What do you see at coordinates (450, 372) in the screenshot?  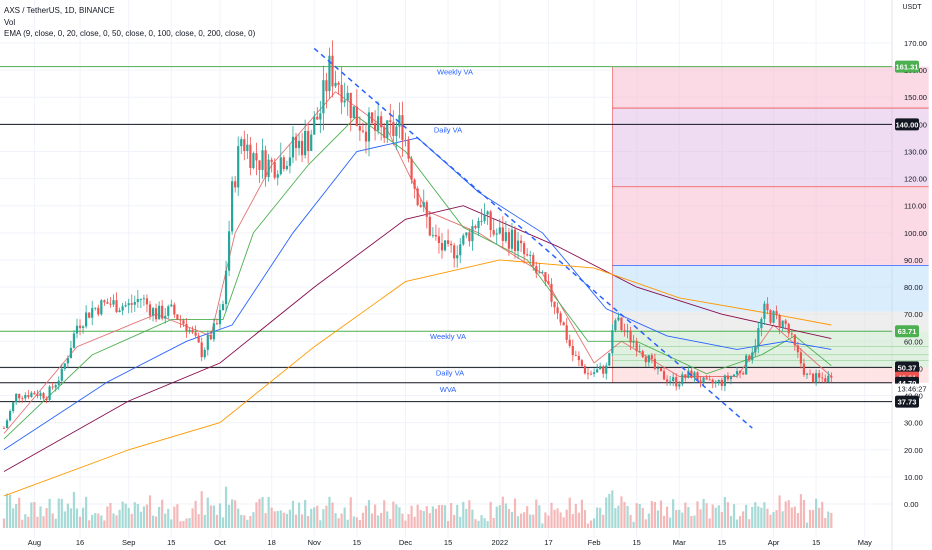 I see `level-annotation: Daily VA` at bounding box center [450, 372].